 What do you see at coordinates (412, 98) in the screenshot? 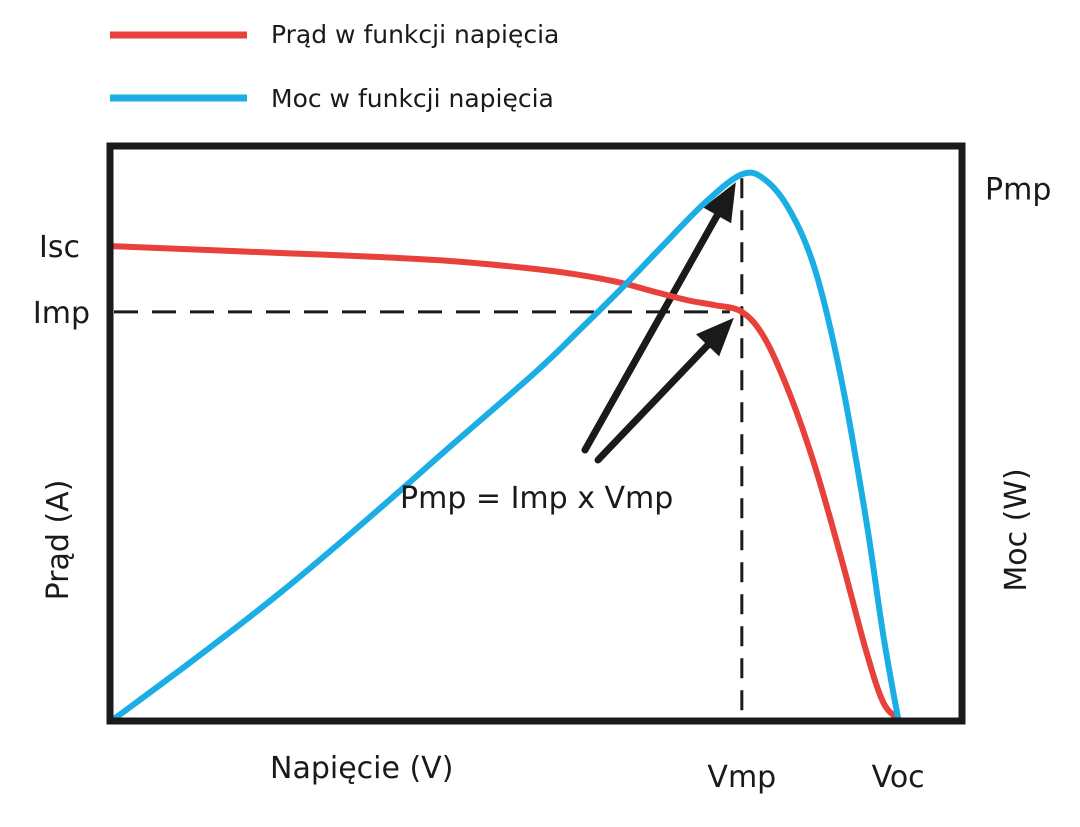
I see `legend-label-power: Moc w funkcji napięcia` at bounding box center [412, 98].